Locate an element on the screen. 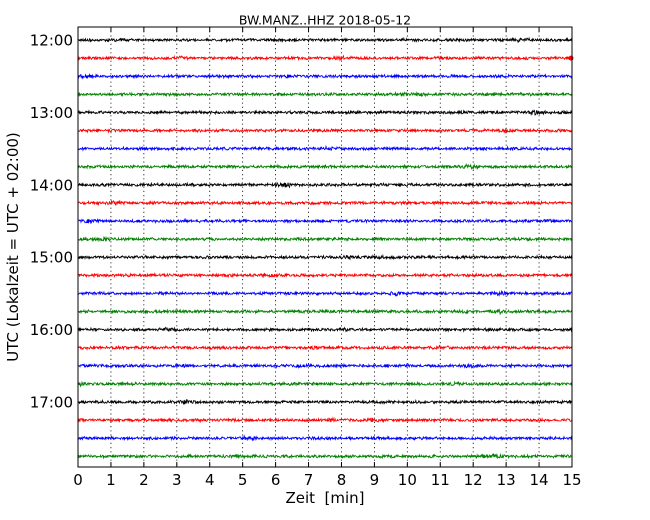  x-tick-label: 12 is located at coordinates (473, 480).